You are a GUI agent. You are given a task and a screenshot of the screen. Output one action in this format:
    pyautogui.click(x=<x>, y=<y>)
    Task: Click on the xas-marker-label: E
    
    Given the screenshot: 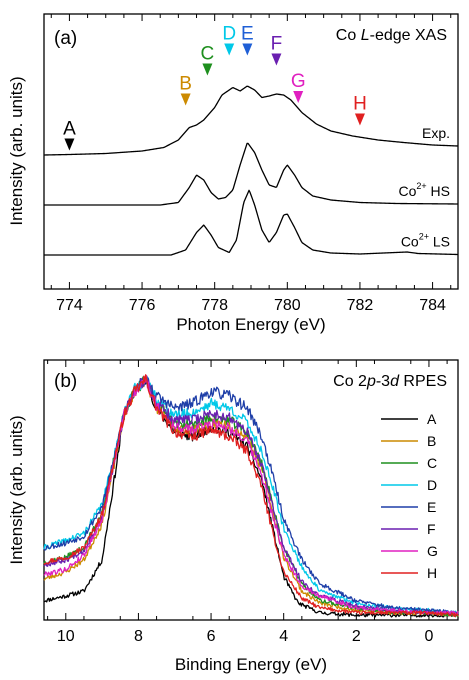 What is the action you would take?
    pyautogui.click(x=247, y=34)
    